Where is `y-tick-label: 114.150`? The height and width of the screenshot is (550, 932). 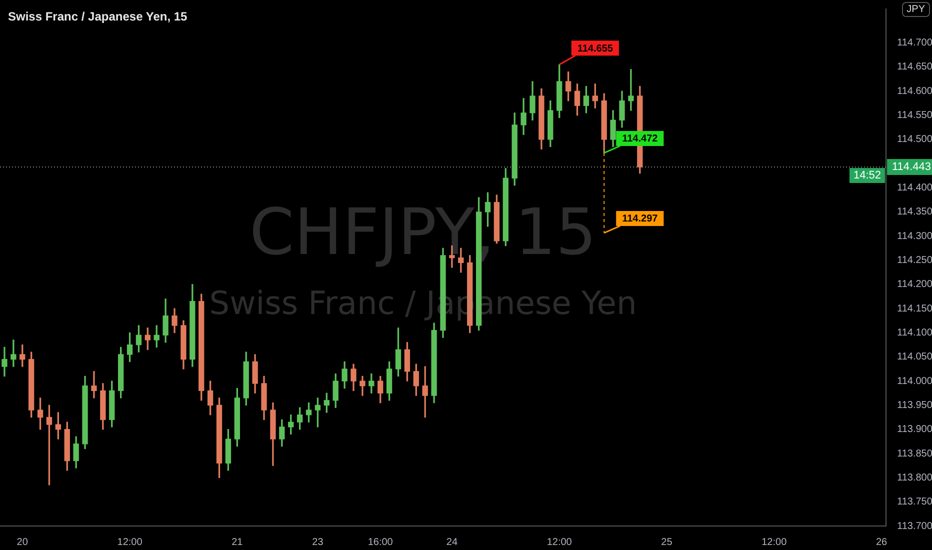
y-tick-label: 114.150 is located at coordinates (914, 308).